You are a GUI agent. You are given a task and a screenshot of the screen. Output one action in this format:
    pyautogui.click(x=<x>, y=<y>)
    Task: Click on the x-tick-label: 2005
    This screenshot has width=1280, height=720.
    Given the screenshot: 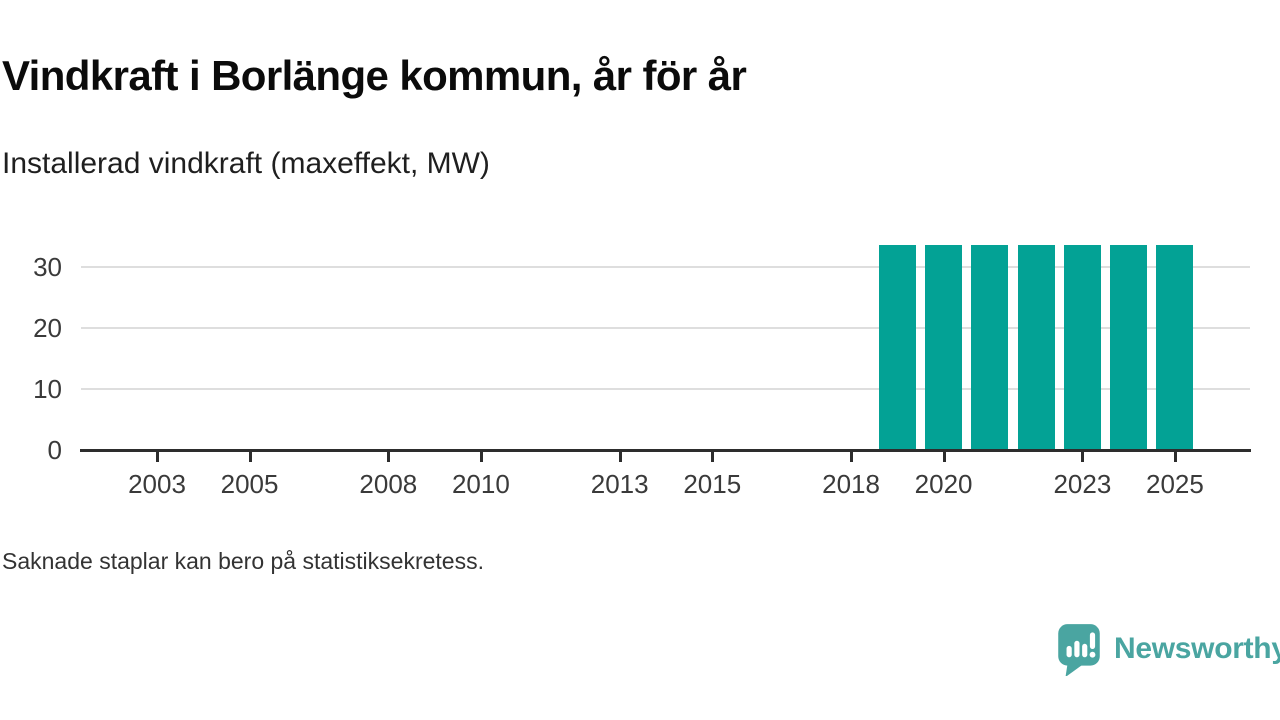 What is the action you would take?
    pyautogui.click(x=249, y=484)
    